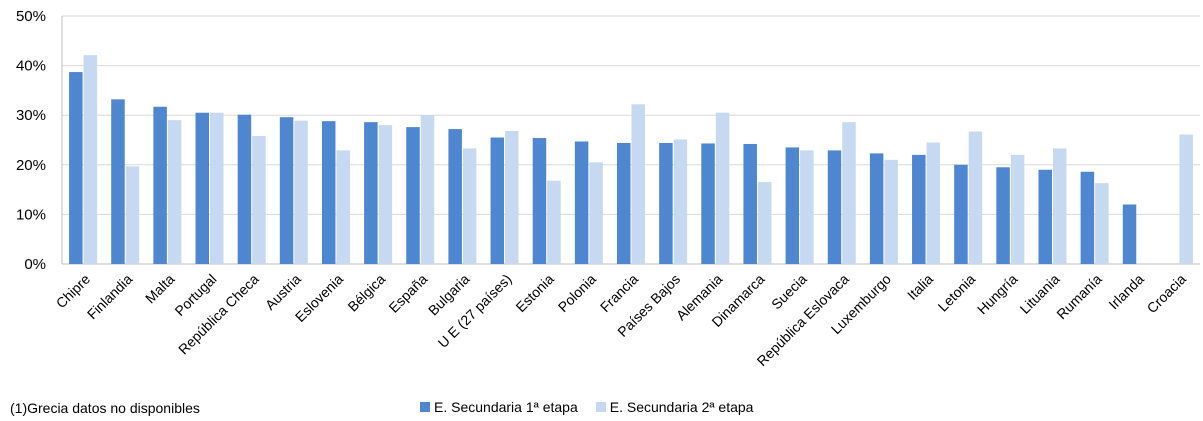  Describe the element at coordinates (31, 16) in the screenshot. I see `y-tick-label: 50%` at that location.